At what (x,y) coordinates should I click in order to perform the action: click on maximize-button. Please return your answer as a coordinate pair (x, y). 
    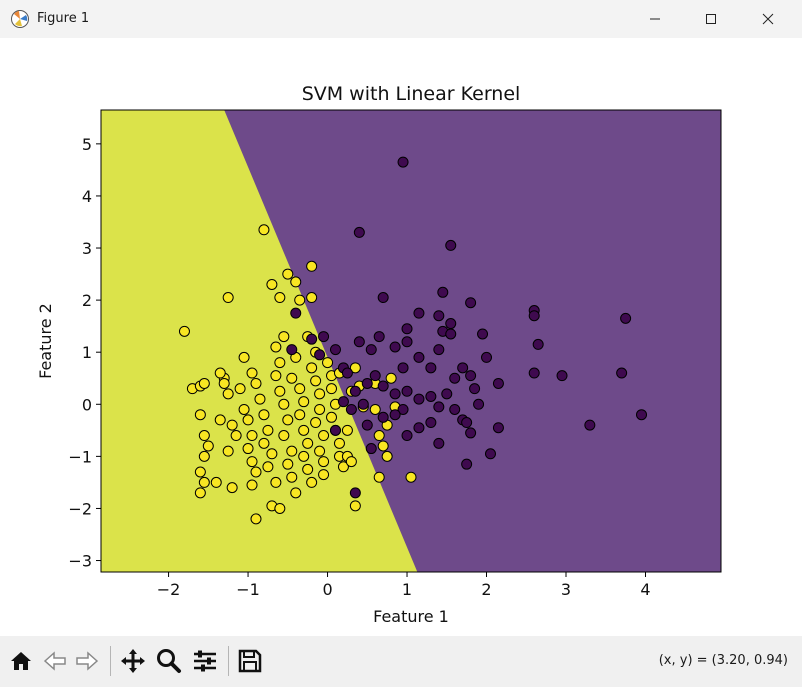
    Looking at the image, I should click on (711, 19).